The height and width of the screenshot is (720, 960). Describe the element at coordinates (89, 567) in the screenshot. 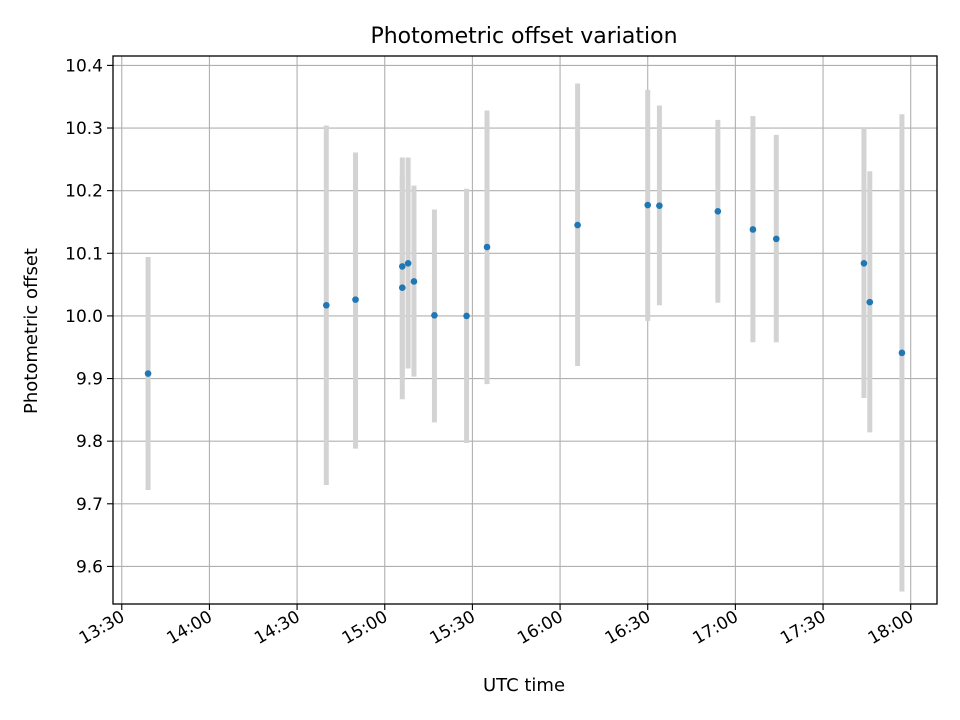

I see `y-tick-label: 9.6` at that location.